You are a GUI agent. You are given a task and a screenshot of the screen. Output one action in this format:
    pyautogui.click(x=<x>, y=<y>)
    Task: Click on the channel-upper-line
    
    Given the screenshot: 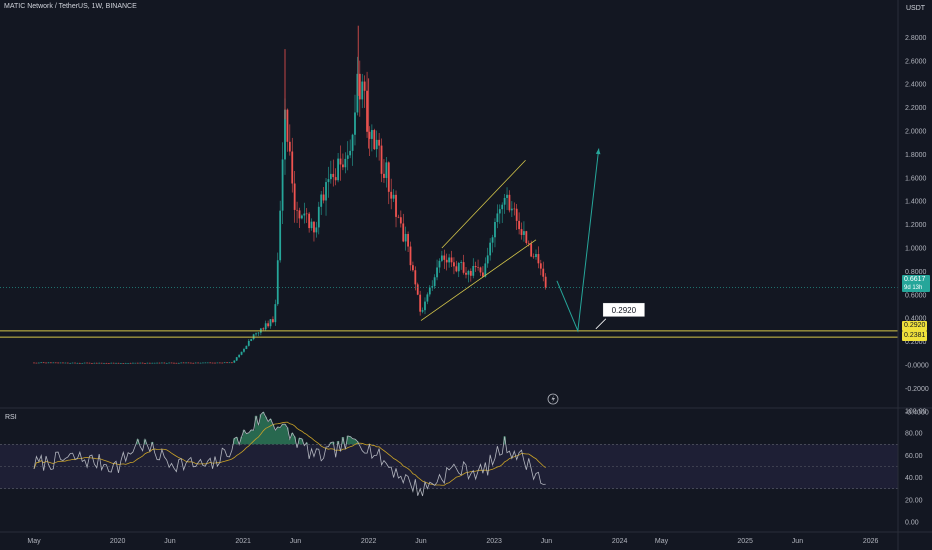 What is the action you would take?
    pyautogui.click(x=483, y=204)
    